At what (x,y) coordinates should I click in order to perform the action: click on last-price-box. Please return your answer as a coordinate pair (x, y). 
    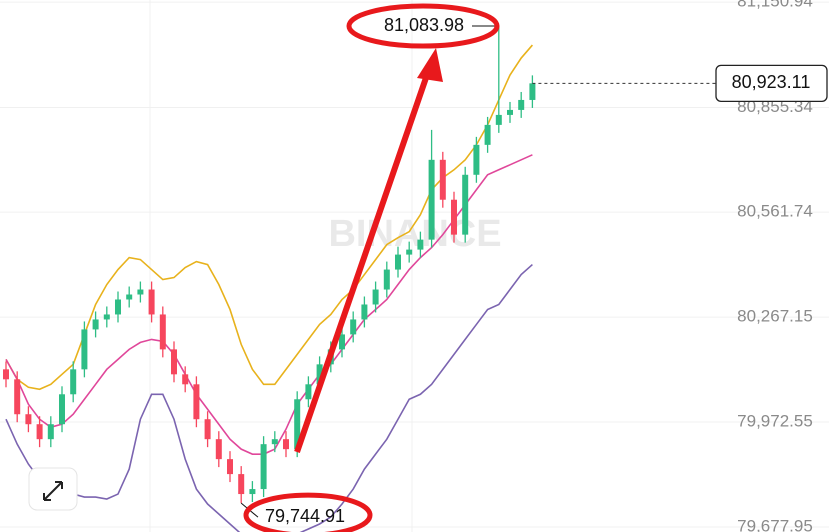
    Looking at the image, I should click on (771, 83).